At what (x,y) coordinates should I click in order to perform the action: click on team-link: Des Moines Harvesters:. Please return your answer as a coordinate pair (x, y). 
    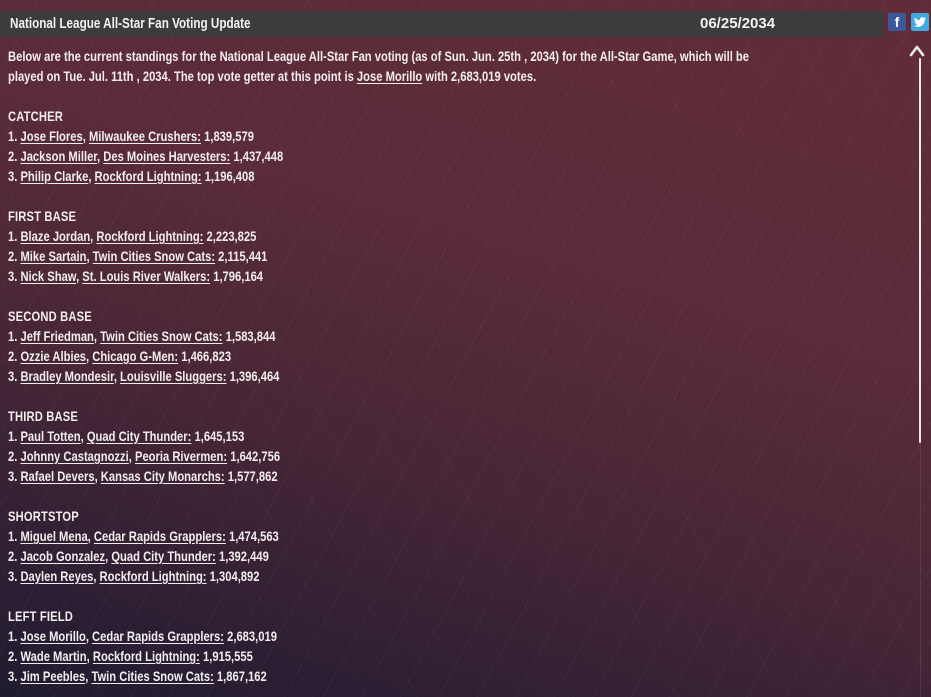
    Looking at the image, I should click on (167, 156).